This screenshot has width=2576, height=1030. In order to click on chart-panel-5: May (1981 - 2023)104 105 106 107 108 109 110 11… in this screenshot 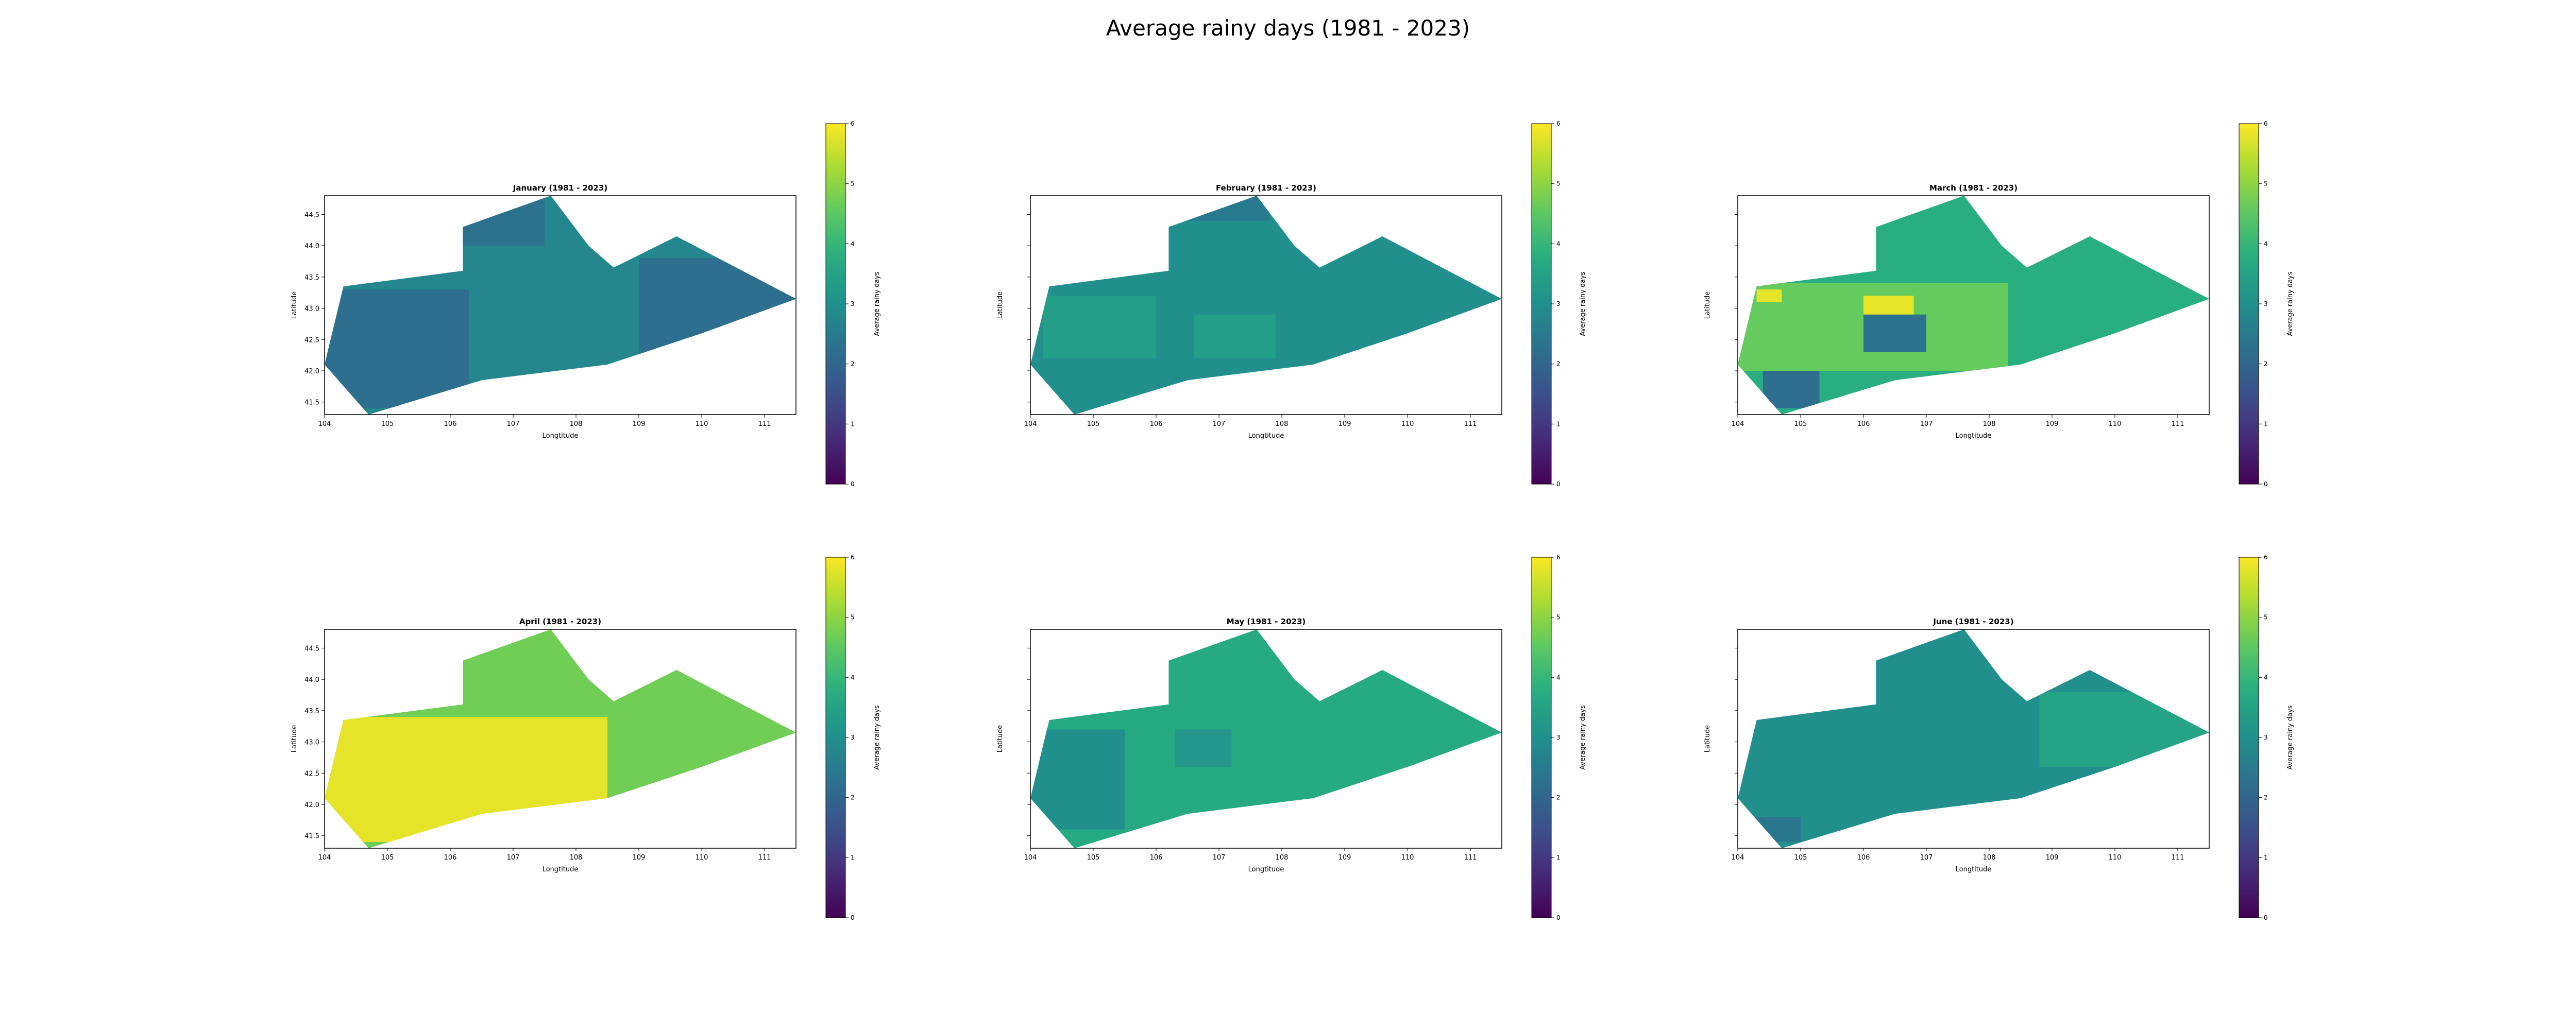, I will do `click(1291, 737)`.